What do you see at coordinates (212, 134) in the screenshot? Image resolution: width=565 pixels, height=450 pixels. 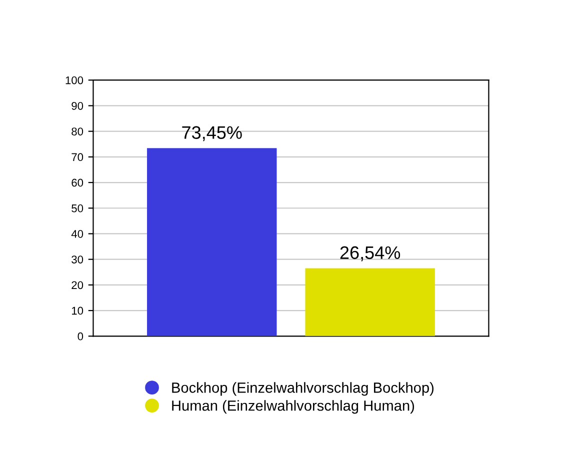 I see `data-label: 73,45%` at bounding box center [212, 134].